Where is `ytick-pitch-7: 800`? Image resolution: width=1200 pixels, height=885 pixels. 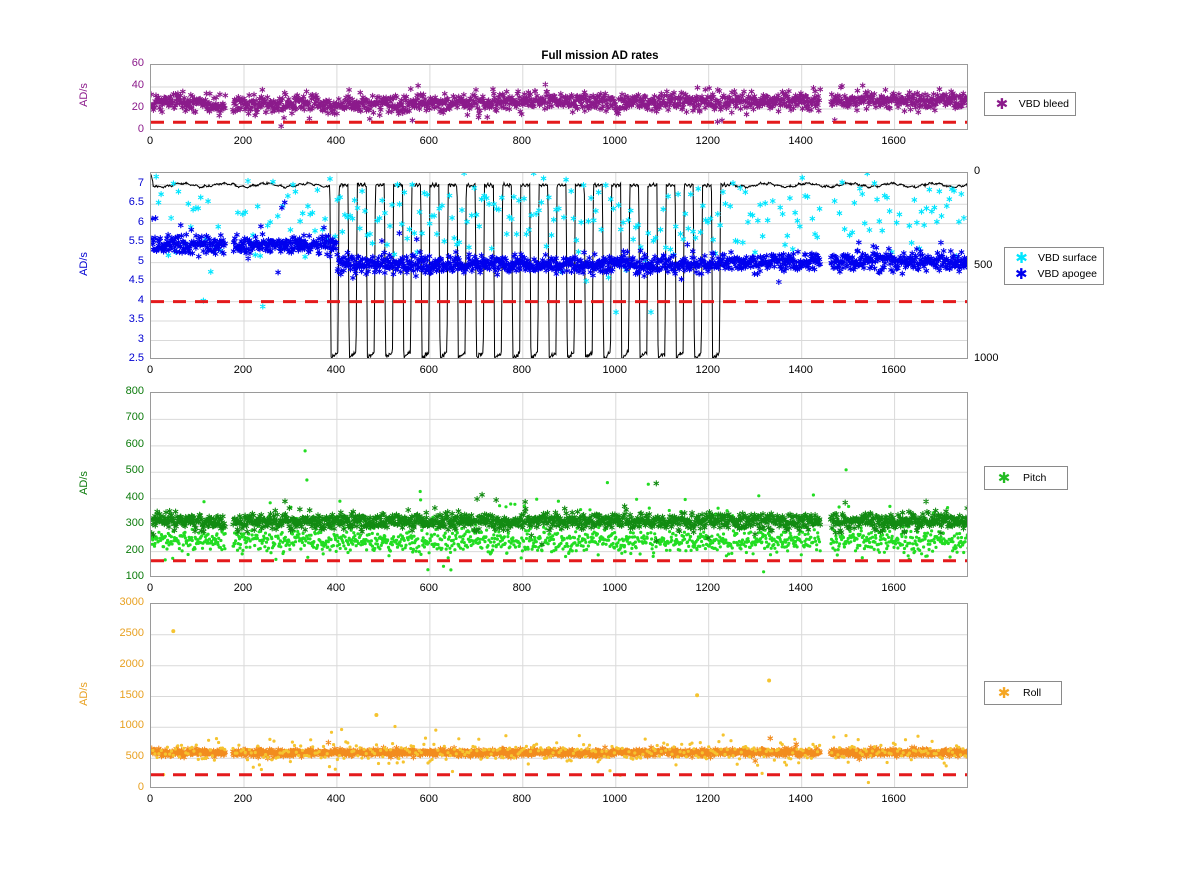 ytick-pitch-7: 800 is located at coordinates (134, 391).